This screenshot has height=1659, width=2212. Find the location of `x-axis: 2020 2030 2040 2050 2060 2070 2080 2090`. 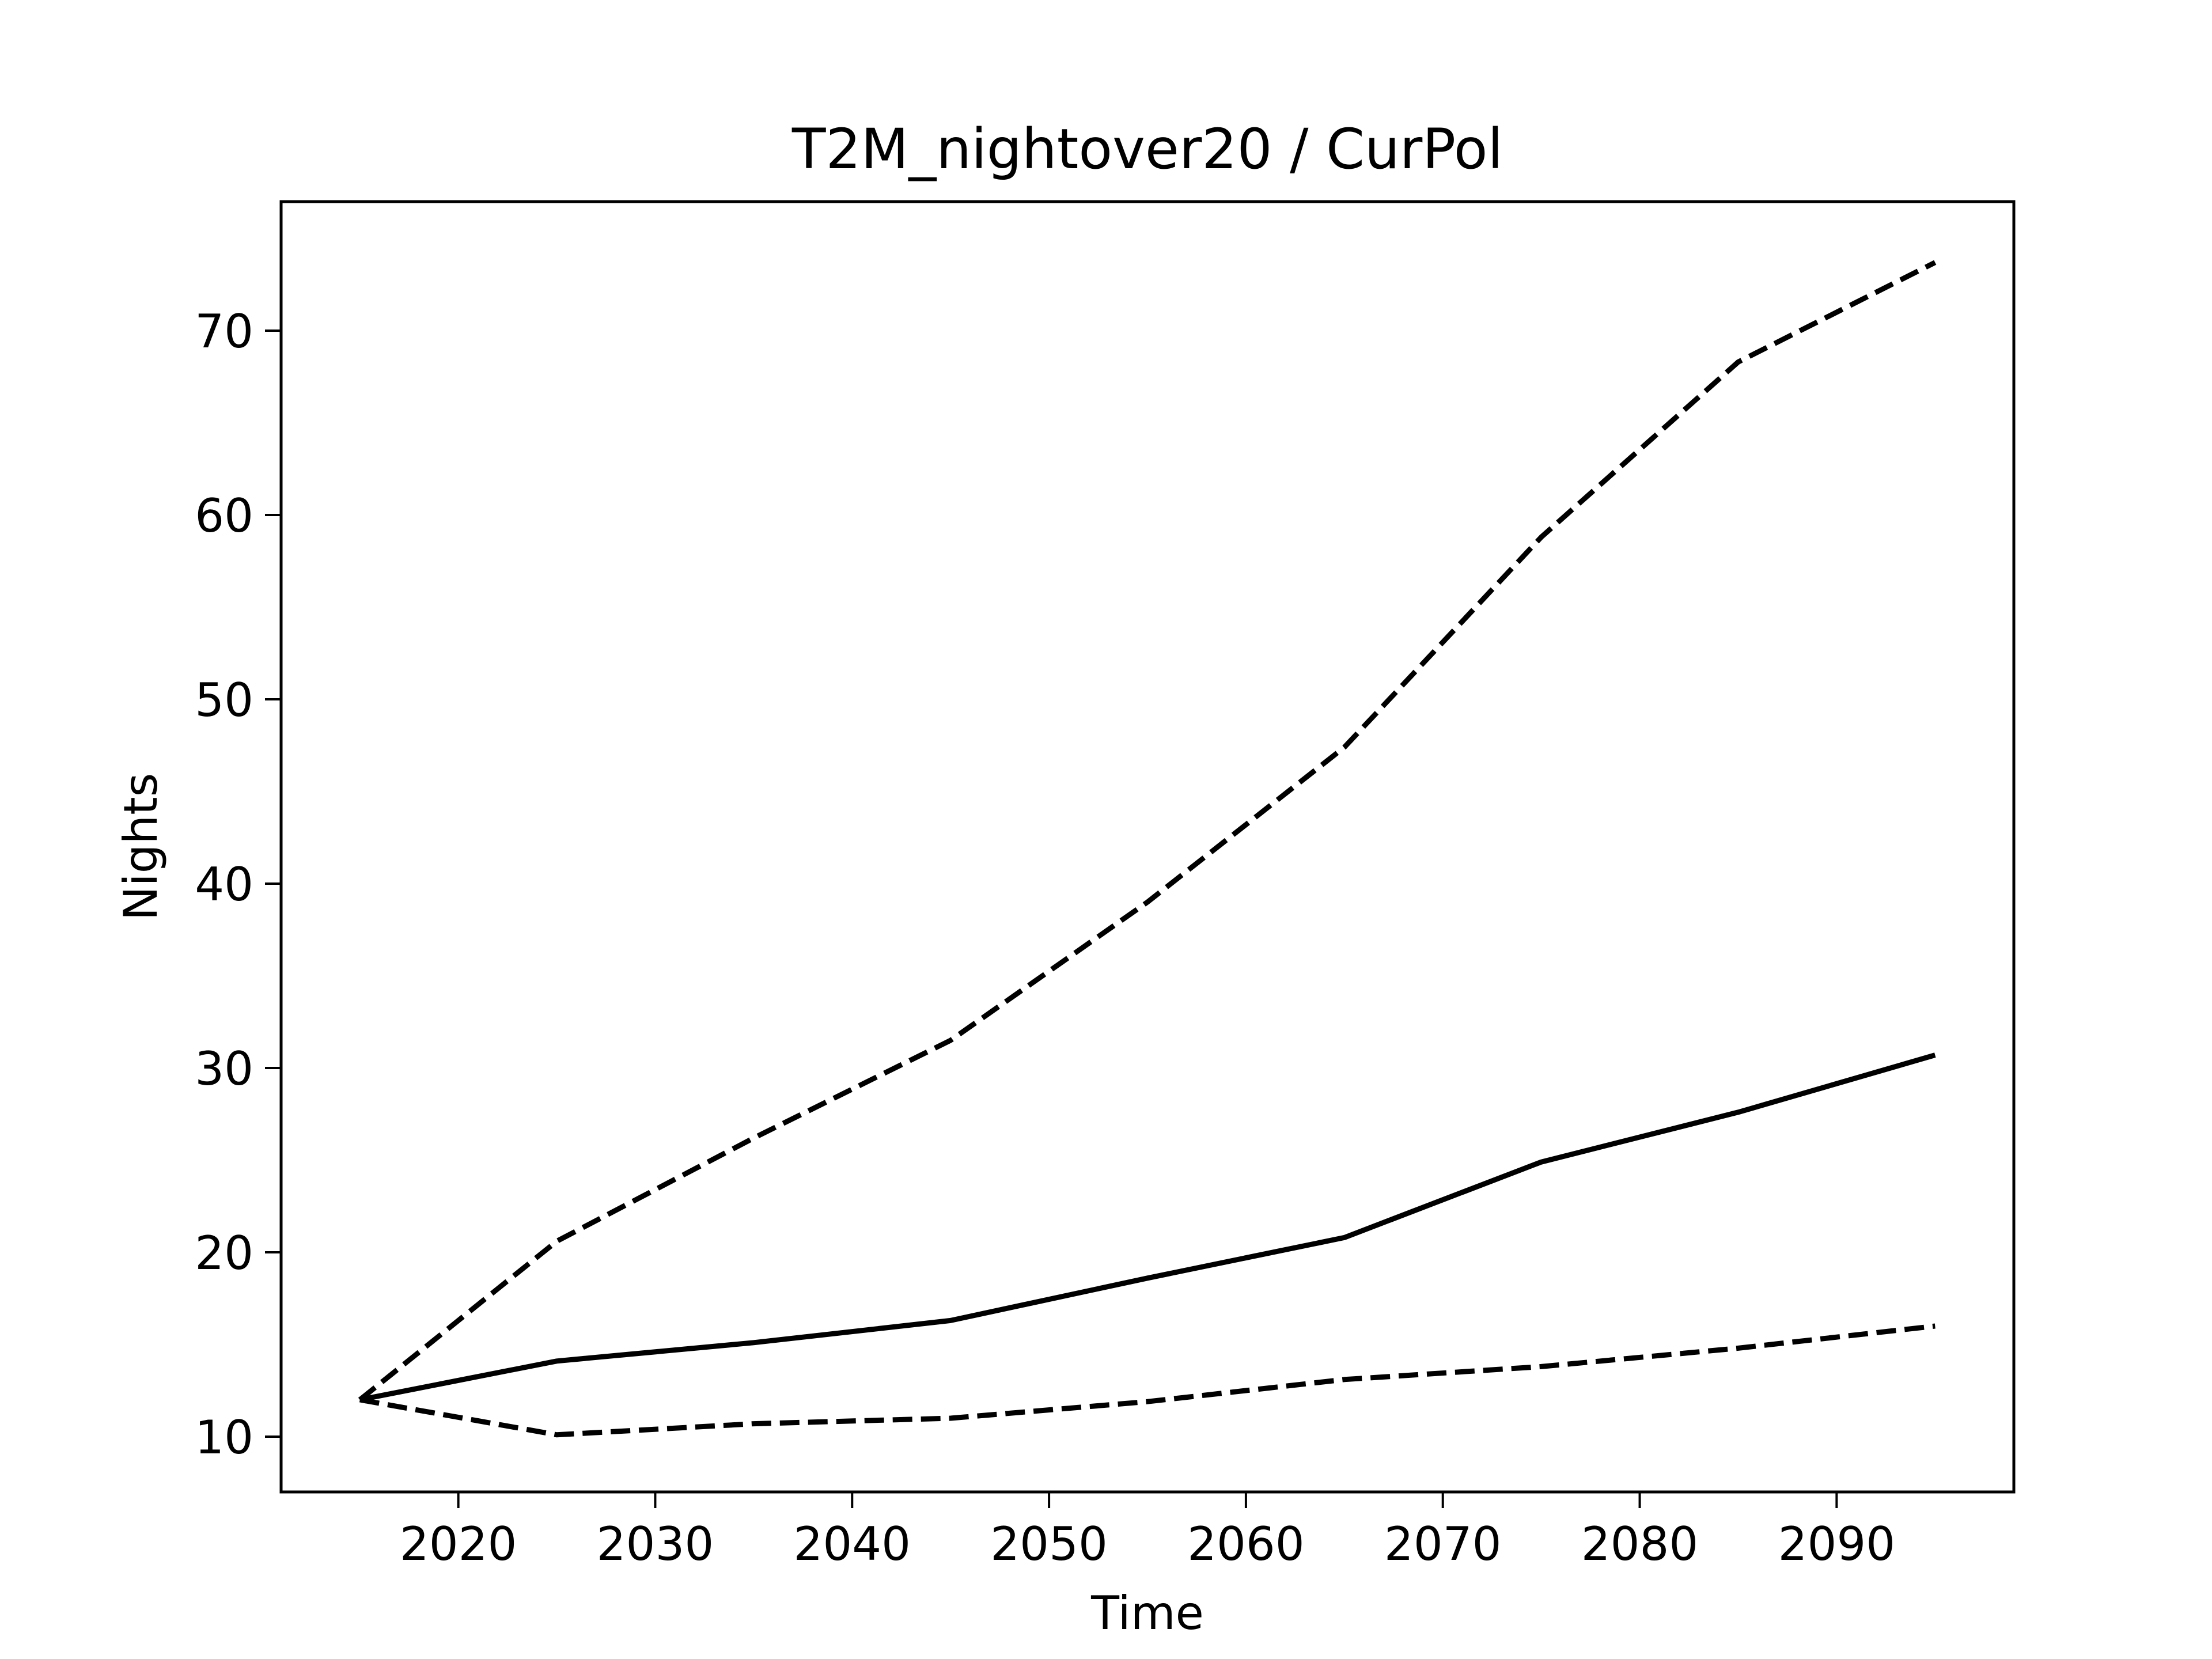

x-axis: 2020 2030 2040 2050 2060 2070 2080 2090 is located at coordinates (1147, 1531).